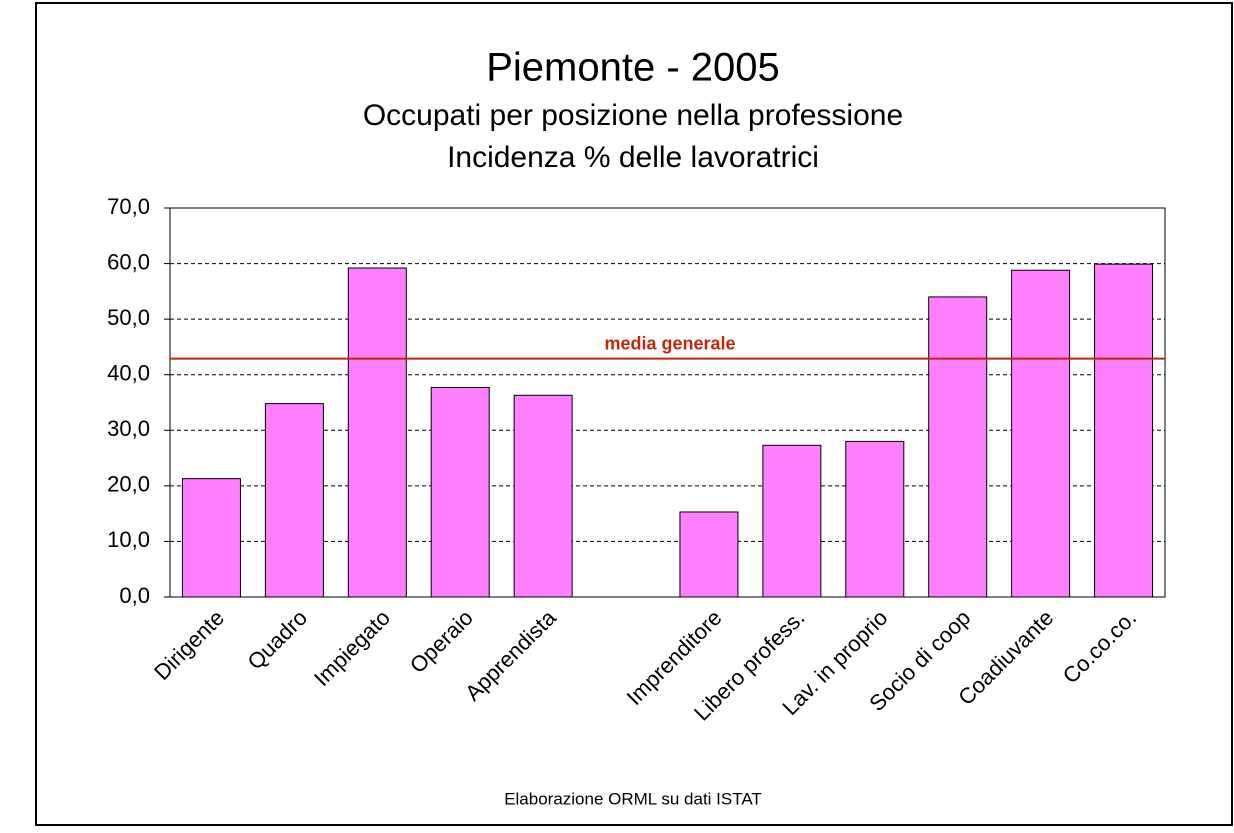  Describe the element at coordinates (128, 484) in the screenshot. I see `y-tick-label: 20,0` at that location.